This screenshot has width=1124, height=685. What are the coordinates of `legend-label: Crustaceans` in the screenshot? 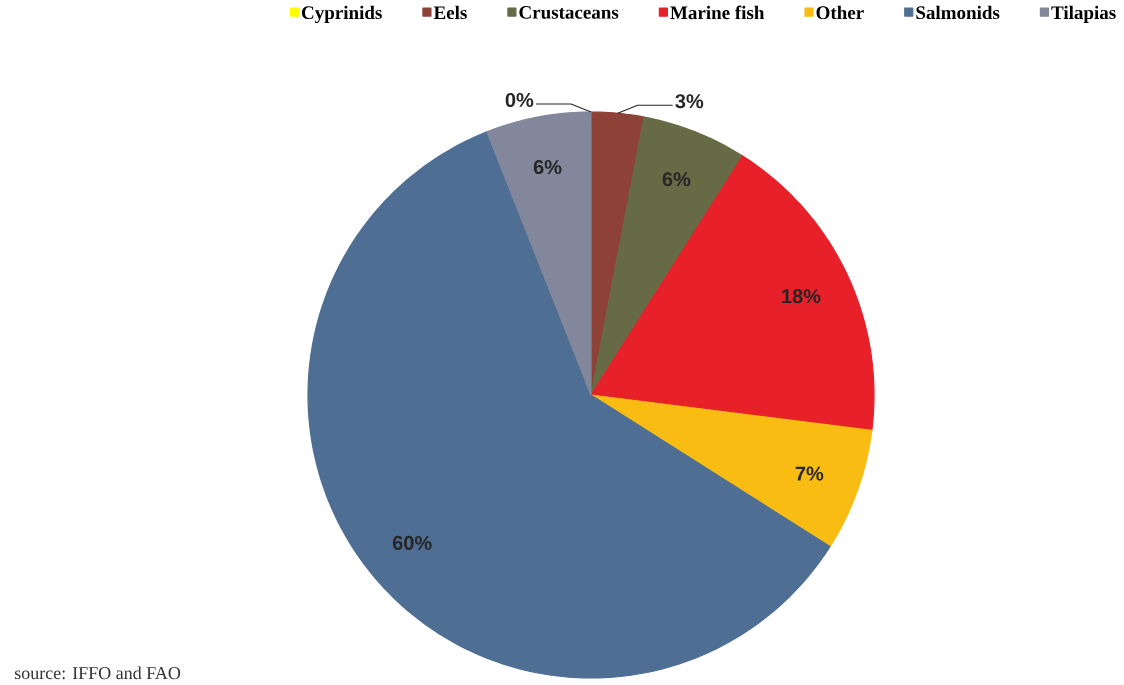 It's located at (569, 12).